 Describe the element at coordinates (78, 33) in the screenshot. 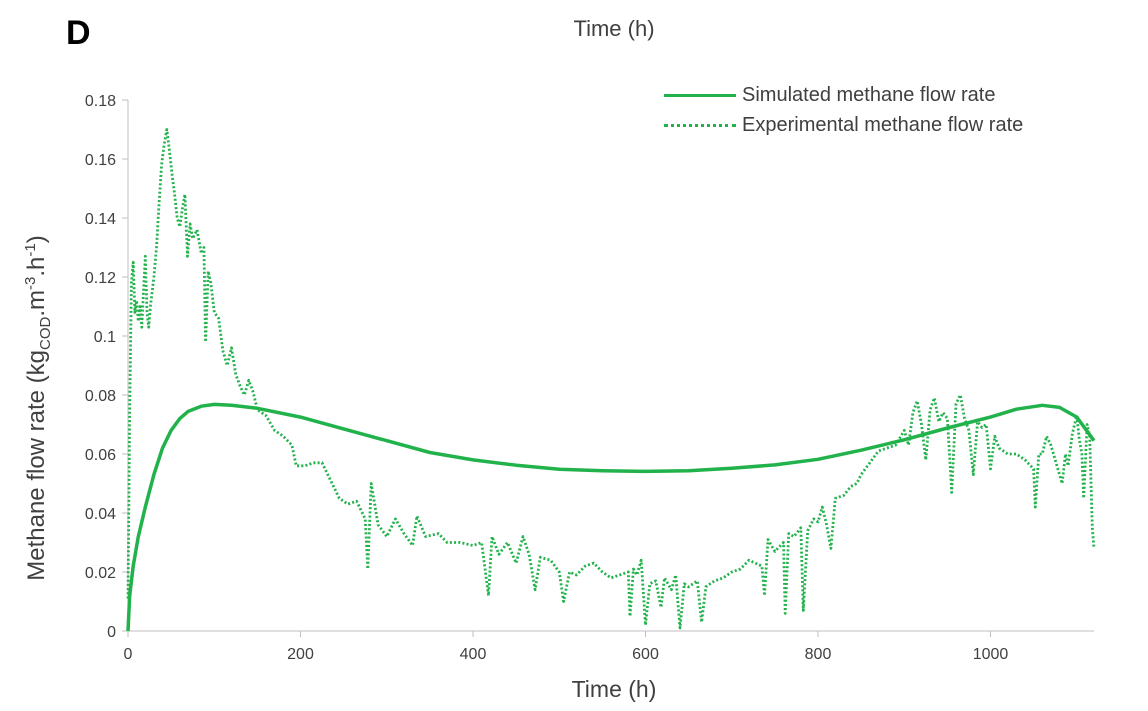

I see `panel-letter: D` at that location.